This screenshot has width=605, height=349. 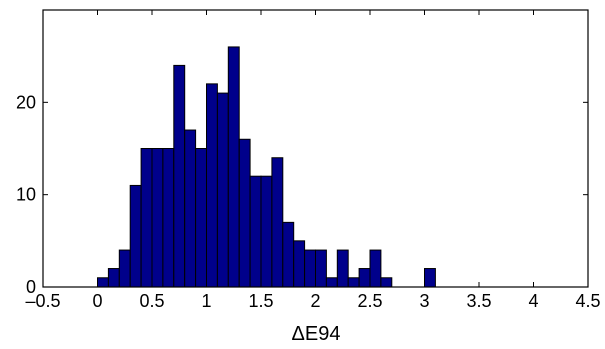 I want to click on y-tick-label: 20, so click(x=26, y=102).